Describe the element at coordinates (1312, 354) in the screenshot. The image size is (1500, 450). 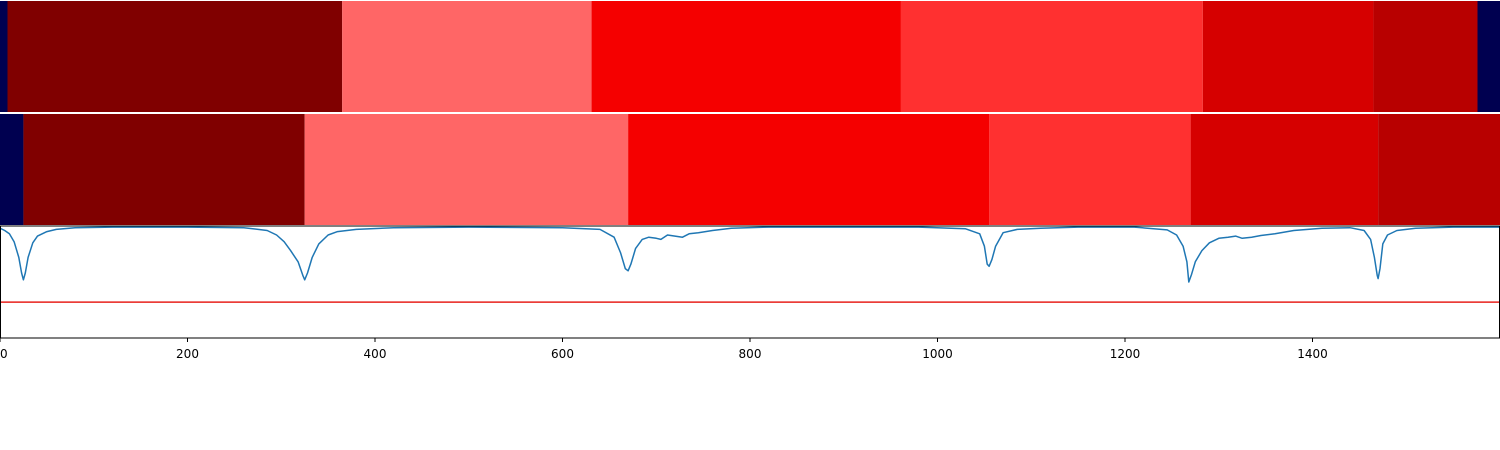
I see `x-tick-label: 1400` at that location.